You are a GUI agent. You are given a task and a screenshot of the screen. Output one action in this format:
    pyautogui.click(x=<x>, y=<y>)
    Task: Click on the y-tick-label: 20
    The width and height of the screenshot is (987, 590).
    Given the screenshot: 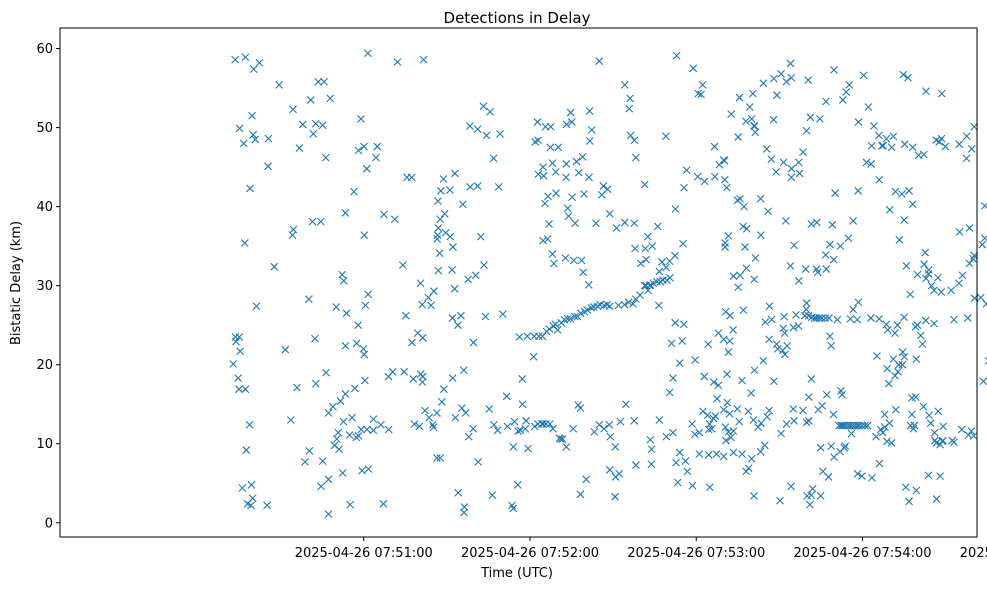 What is the action you would take?
    pyautogui.click(x=44, y=365)
    